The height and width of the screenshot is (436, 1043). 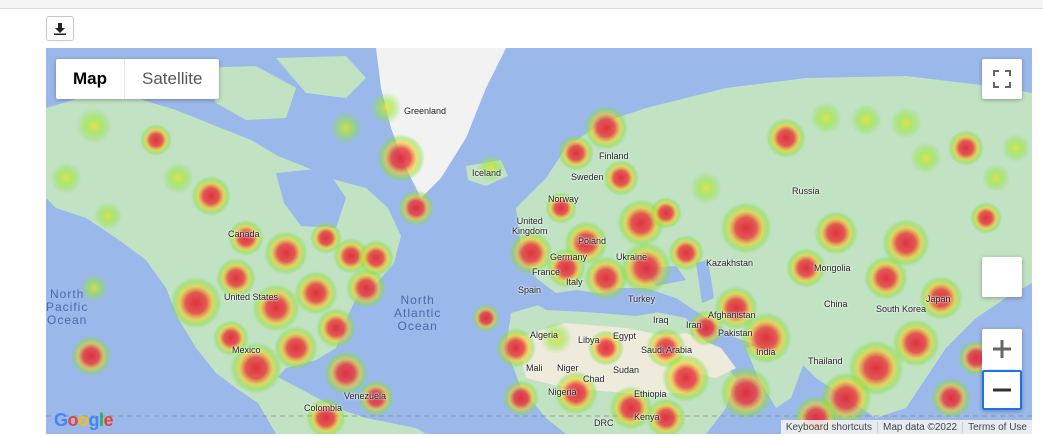 I want to click on terms-of-use-link: Terms of Use, so click(x=997, y=427).